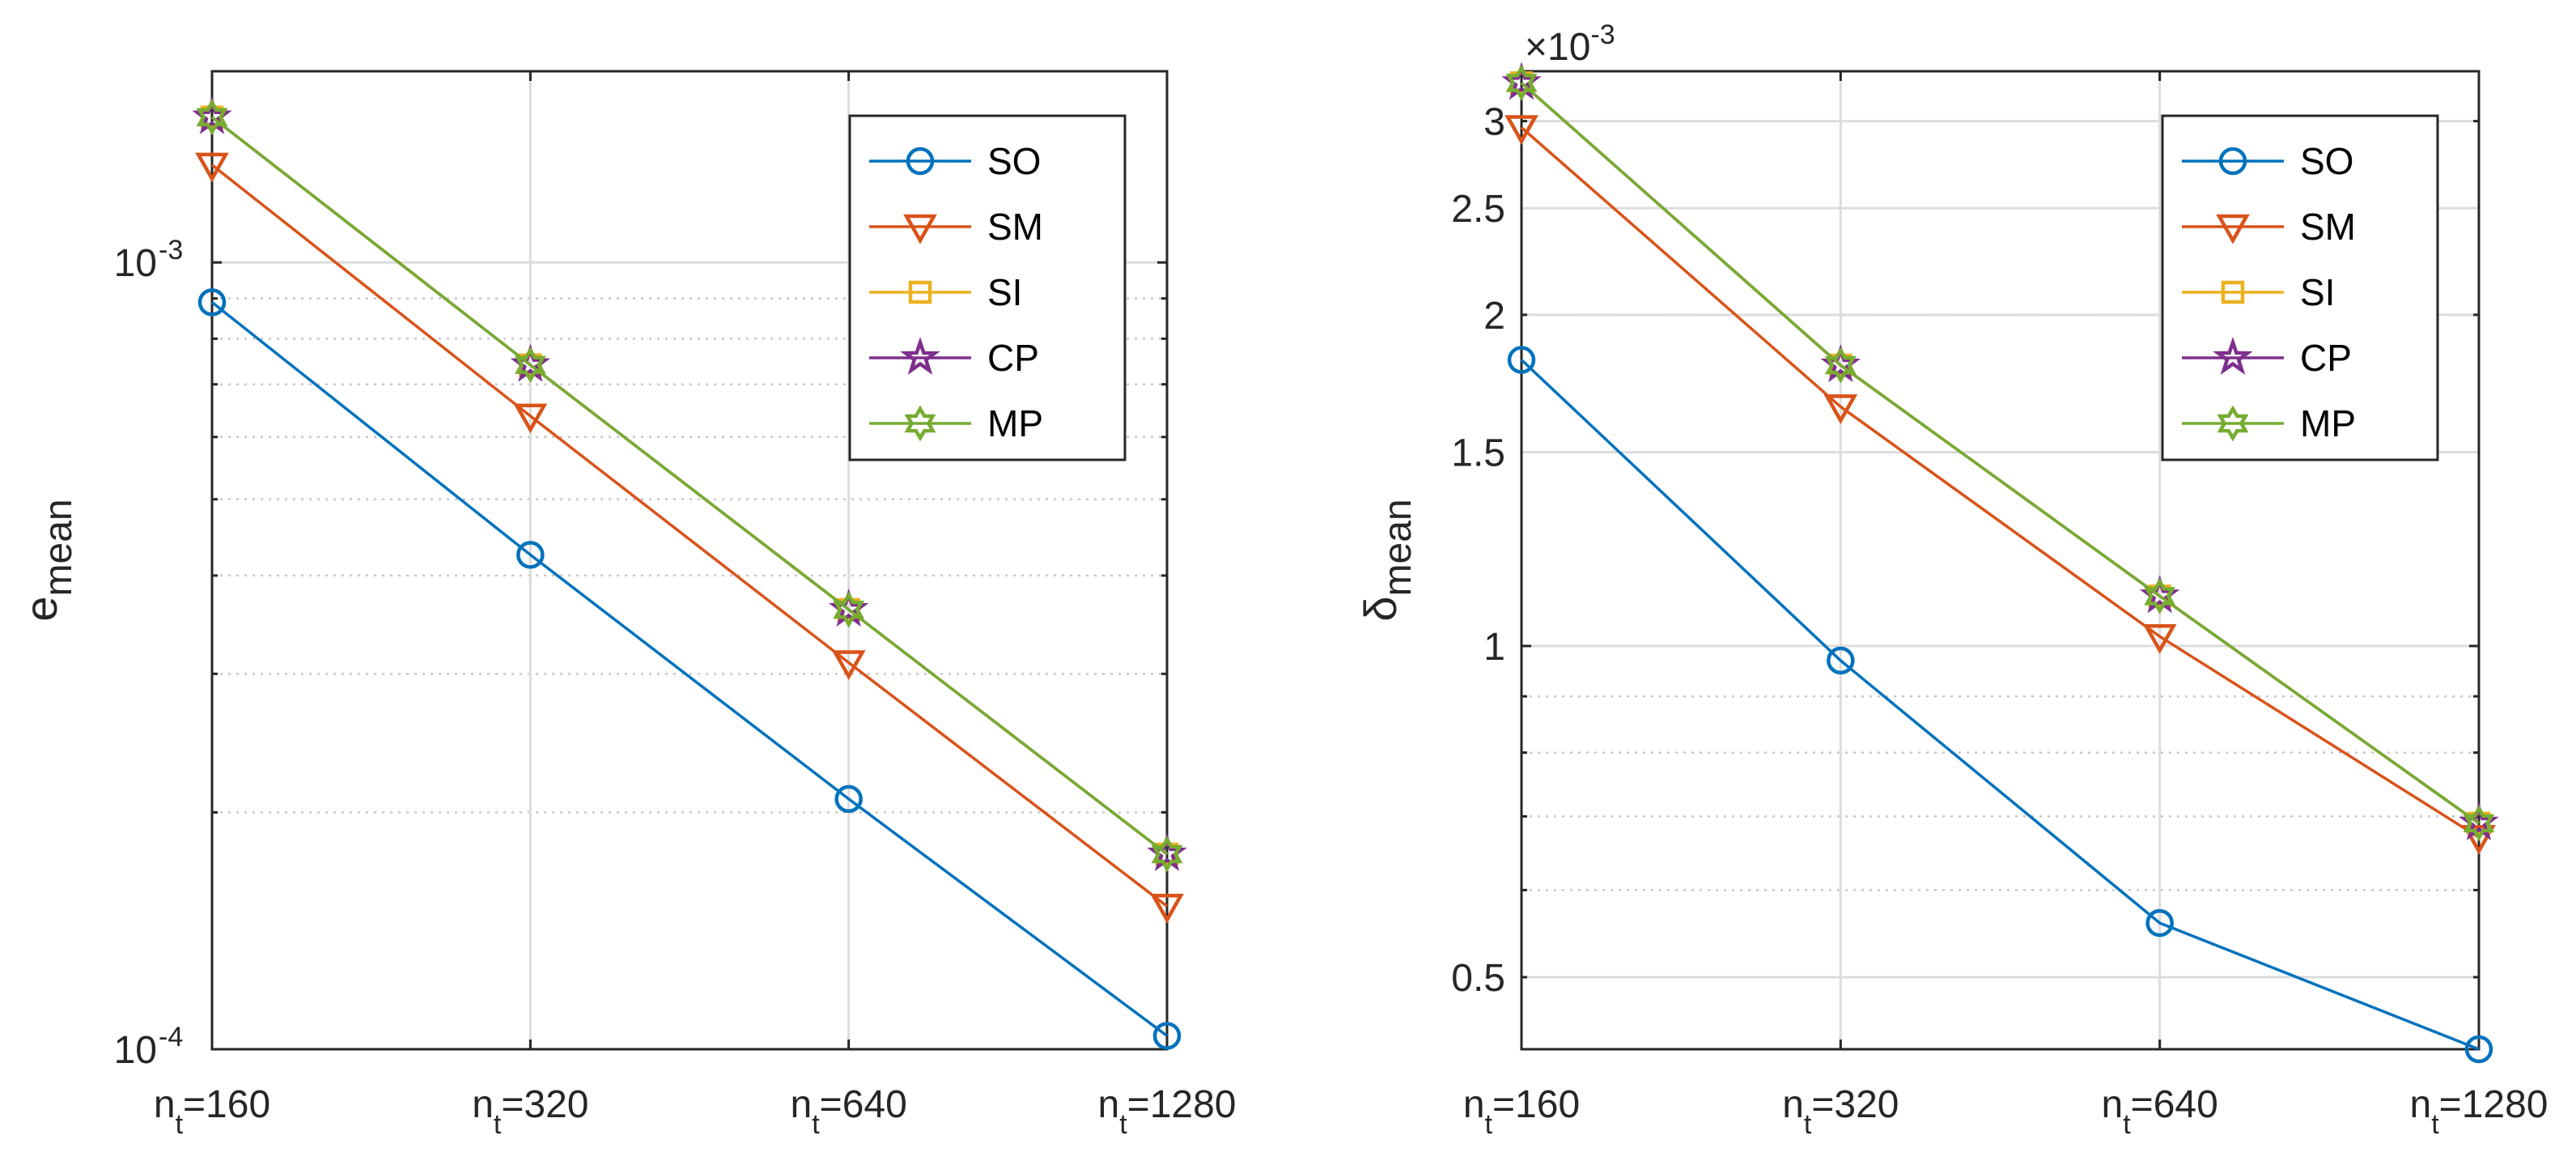 The height and width of the screenshot is (1165, 2576). I want to click on x-tick-label-rest: =1280, so click(1182, 1104).